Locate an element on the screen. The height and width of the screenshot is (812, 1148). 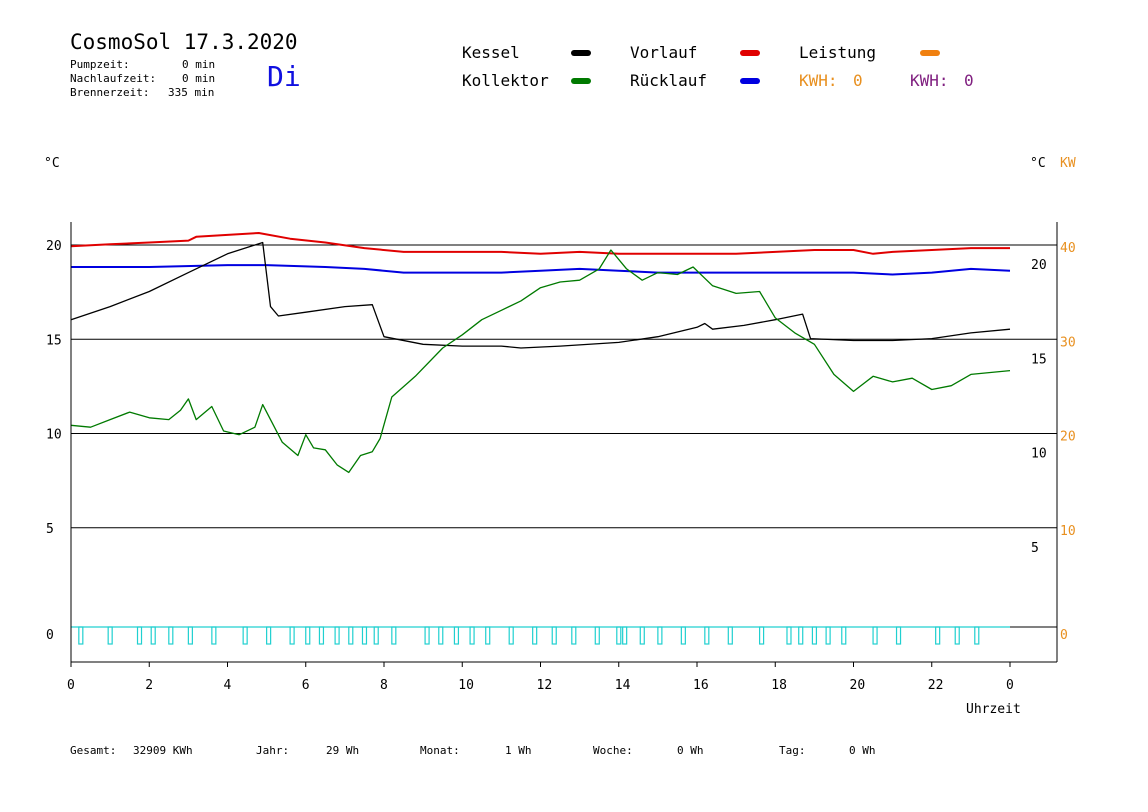
footer-woche-value: 0 Wh is located at coordinates (690, 750).